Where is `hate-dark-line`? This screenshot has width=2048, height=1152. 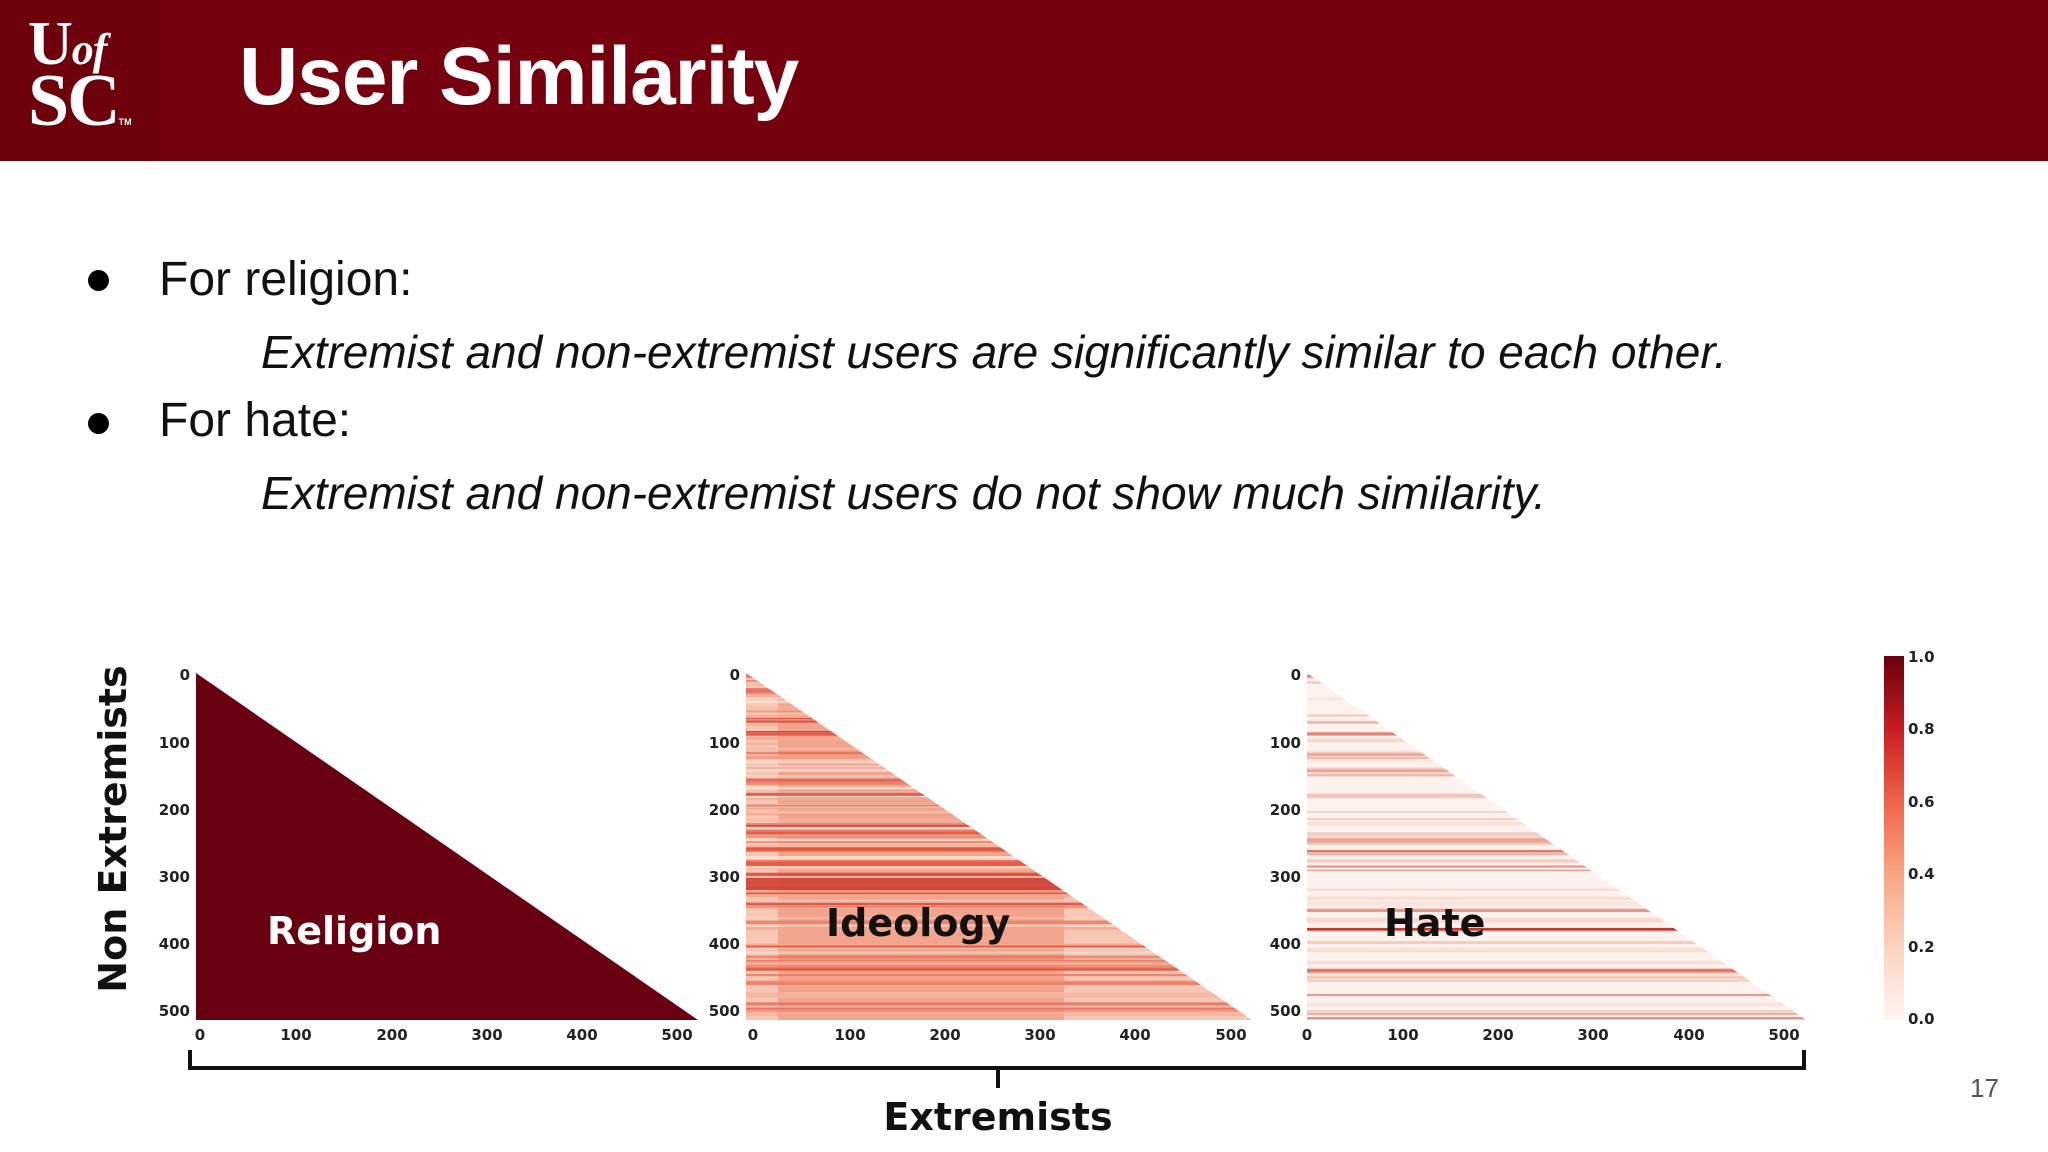
hate-dark-line is located at coordinates (1492, 929).